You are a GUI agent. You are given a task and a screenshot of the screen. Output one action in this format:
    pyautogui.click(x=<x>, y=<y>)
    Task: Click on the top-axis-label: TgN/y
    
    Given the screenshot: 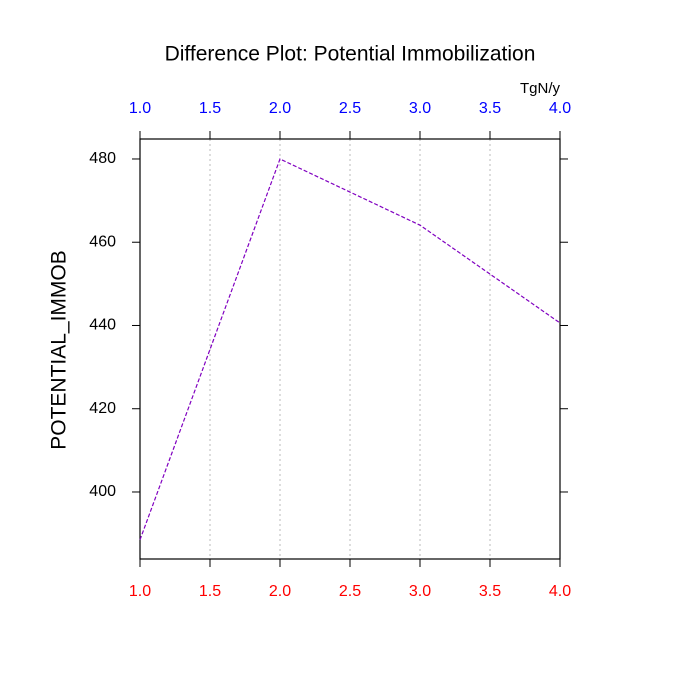 What is the action you would take?
    pyautogui.click(x=540, y=88)
    